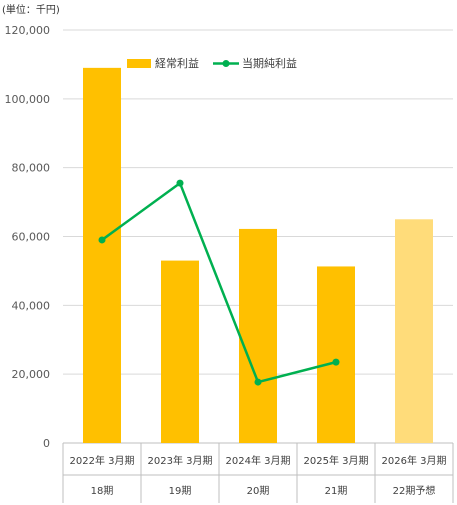 This screenshot has height=505, width=457. What do you see at coordinates (102, 491) in the screenshot?
I see `x-subcategory-label: 18期` at bounding box center [102, 491].